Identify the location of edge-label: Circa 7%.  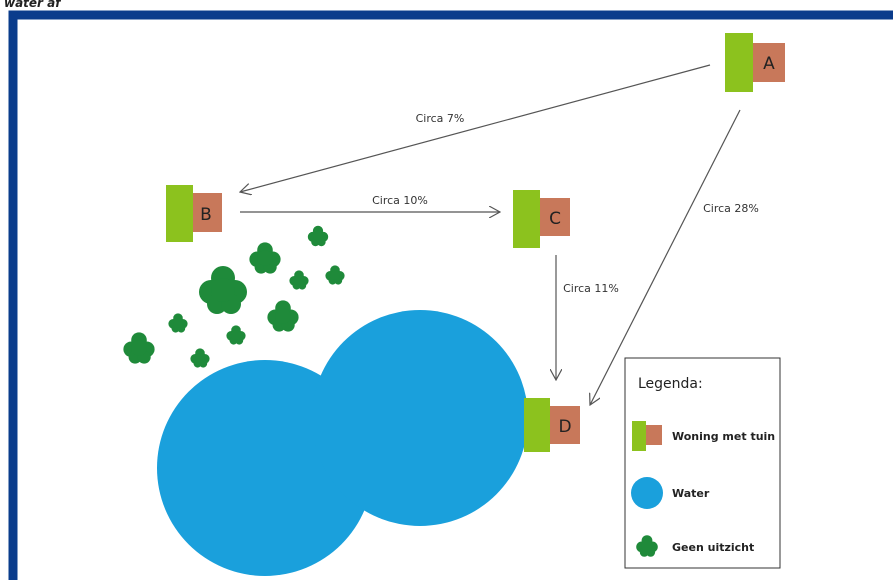
(440, 118).